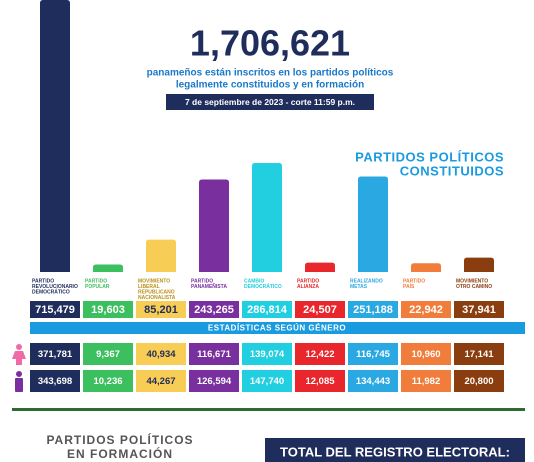 The height and width of the screenshot is (462, 534). I want to click on category-label: OTRO CAMINO, so click(474, 287).